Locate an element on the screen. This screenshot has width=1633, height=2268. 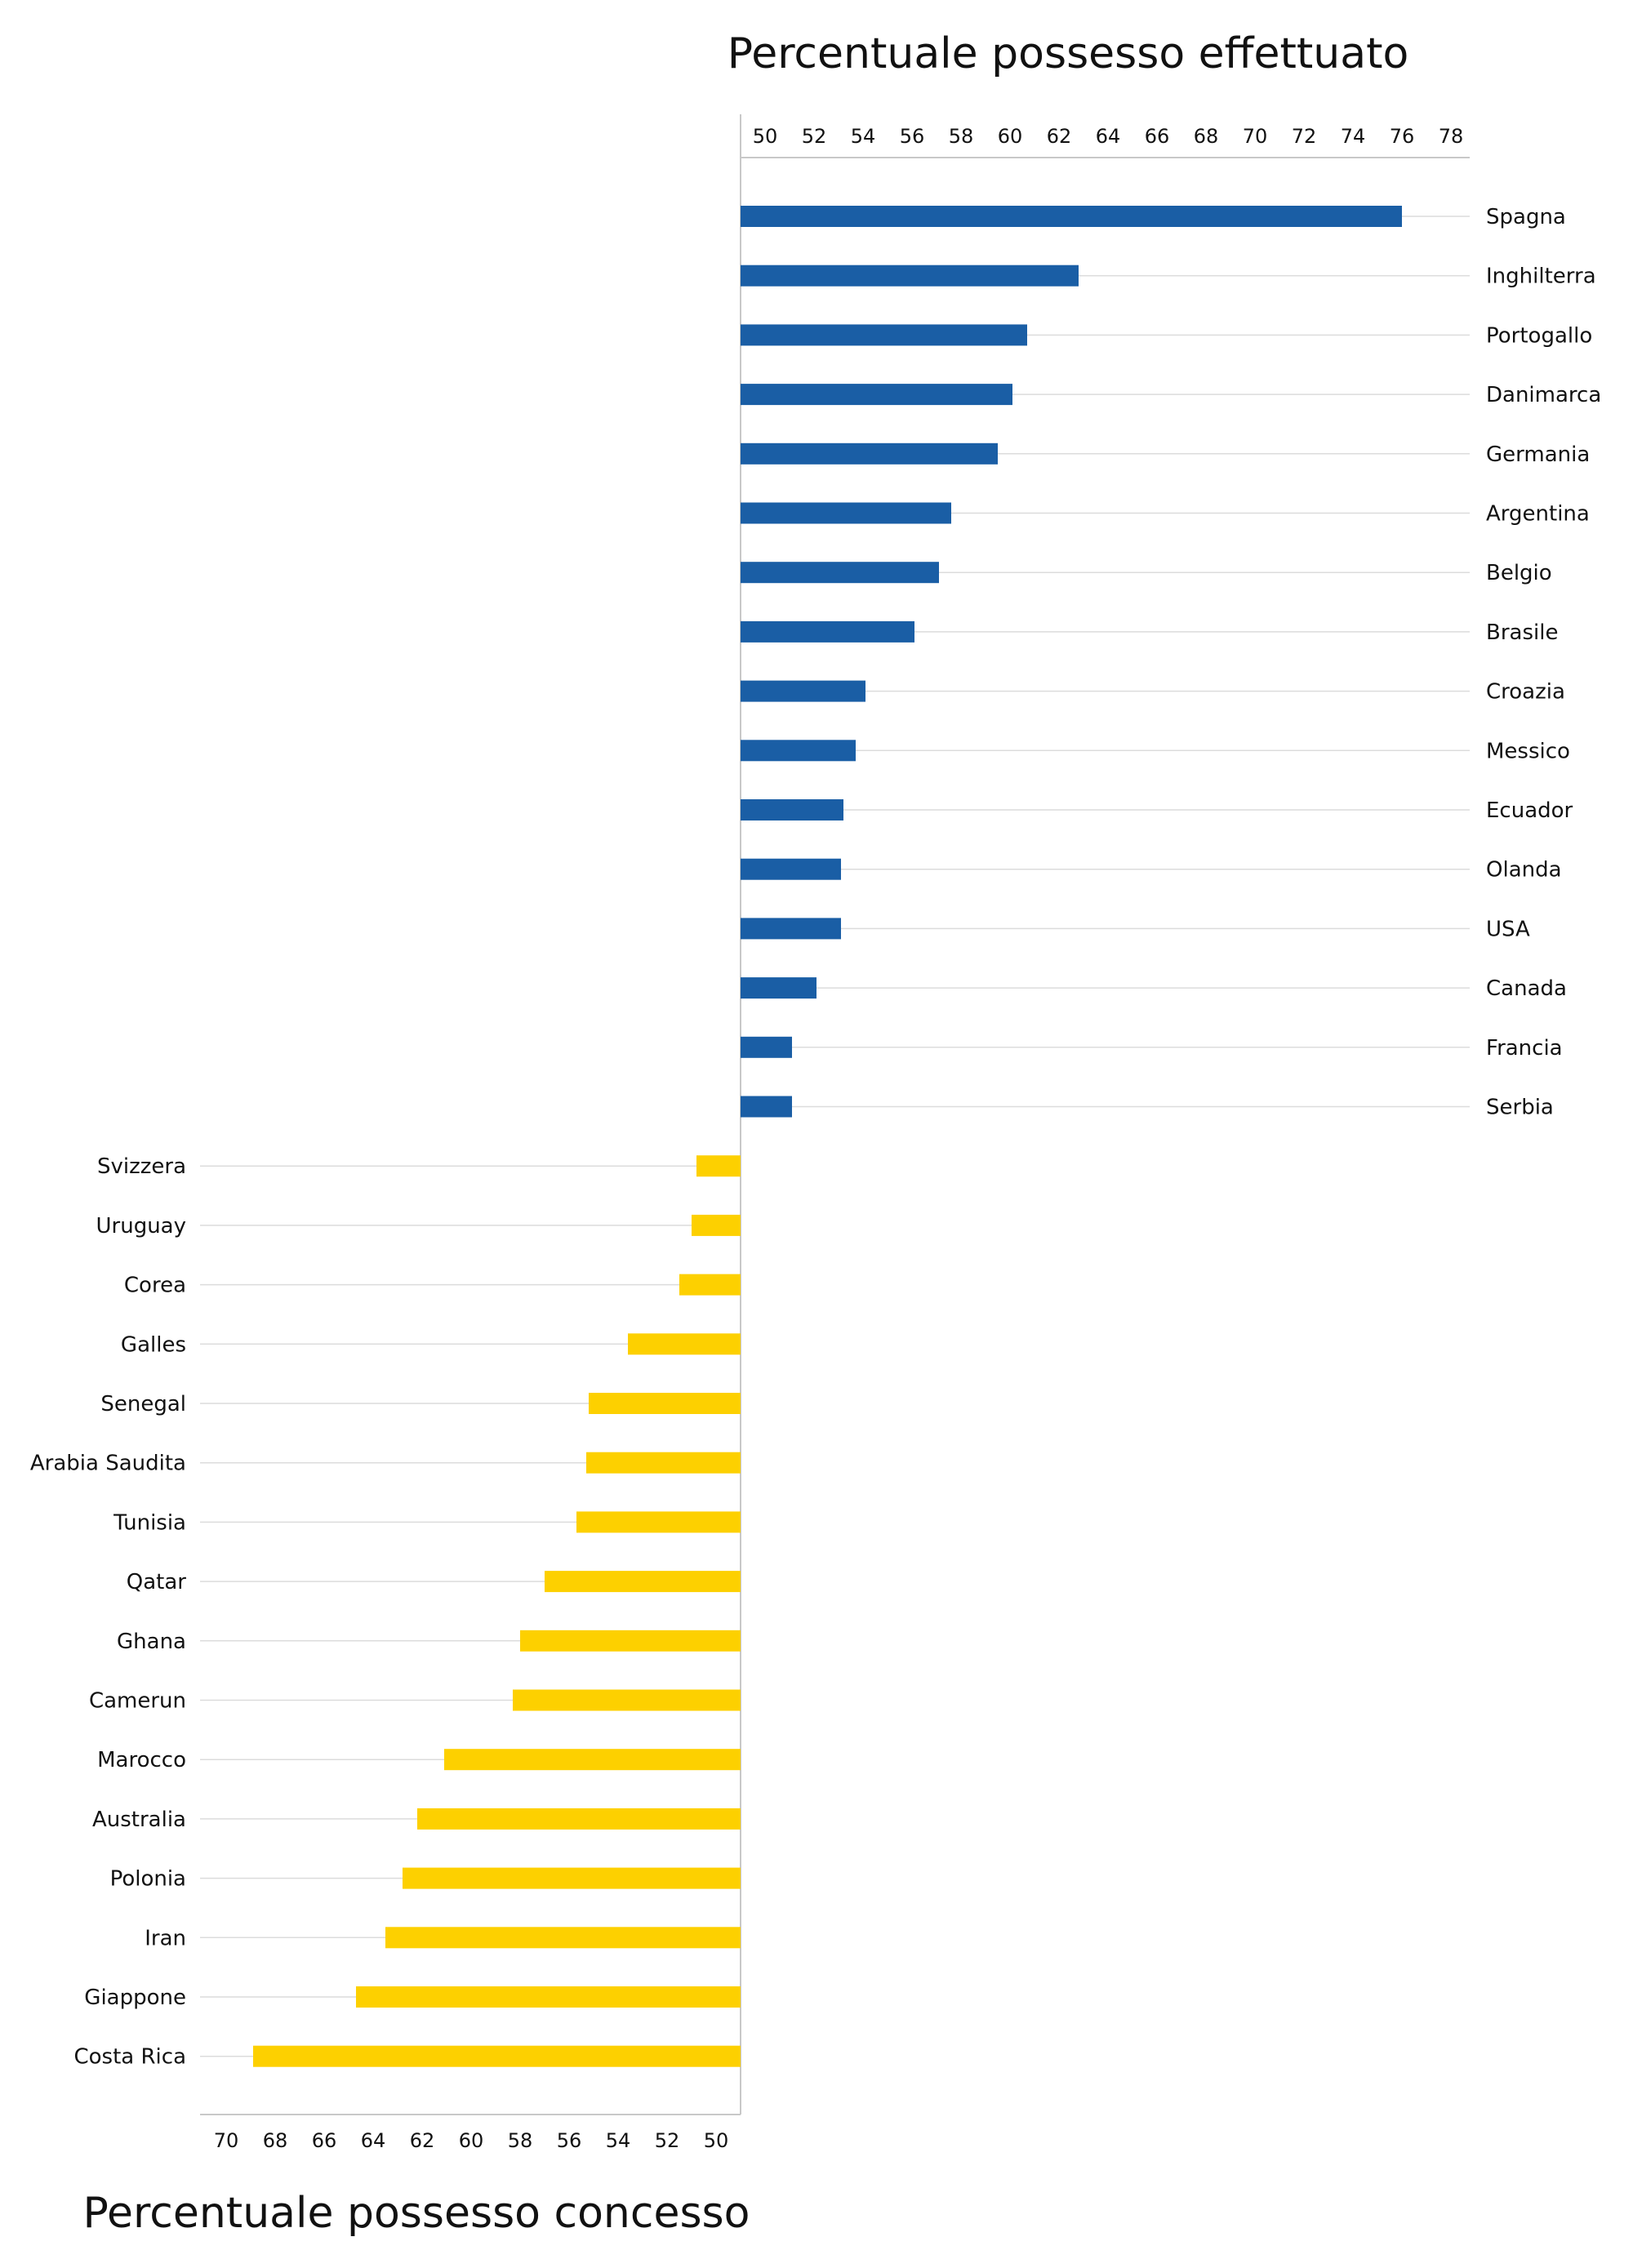
category-label-francia: Francia is located at coordinates (1524, 1049).